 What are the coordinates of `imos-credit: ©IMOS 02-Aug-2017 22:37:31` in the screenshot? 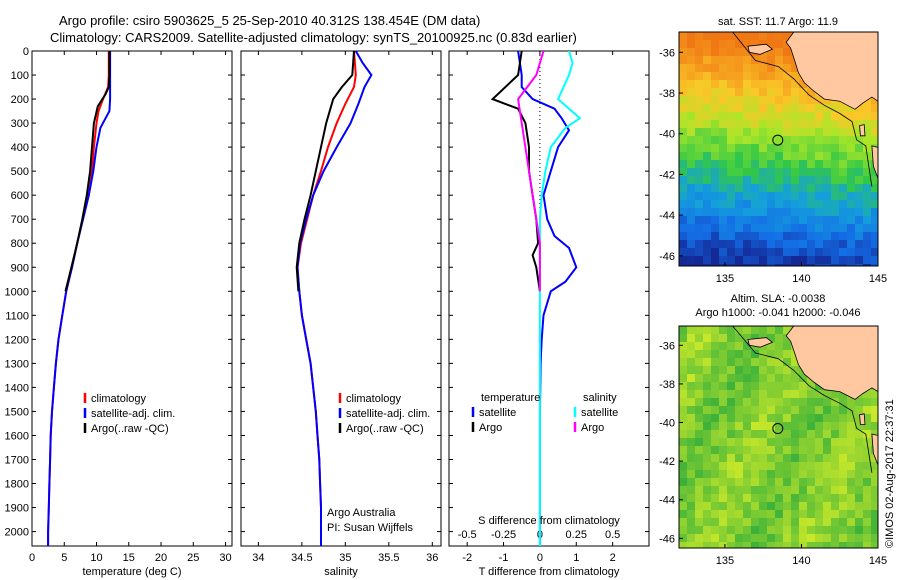 It's located at (890, 473).